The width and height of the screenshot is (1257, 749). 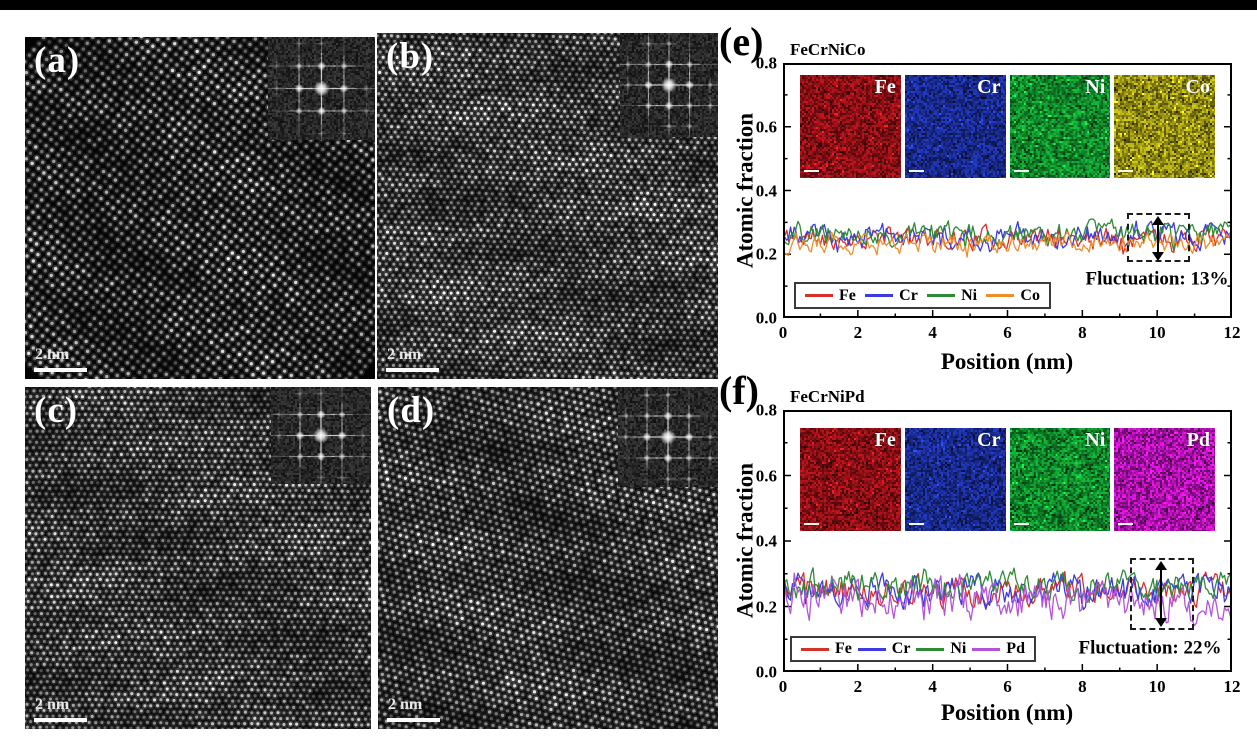 I want to click on legend-label: Pd, so click(x=1015, y=648).